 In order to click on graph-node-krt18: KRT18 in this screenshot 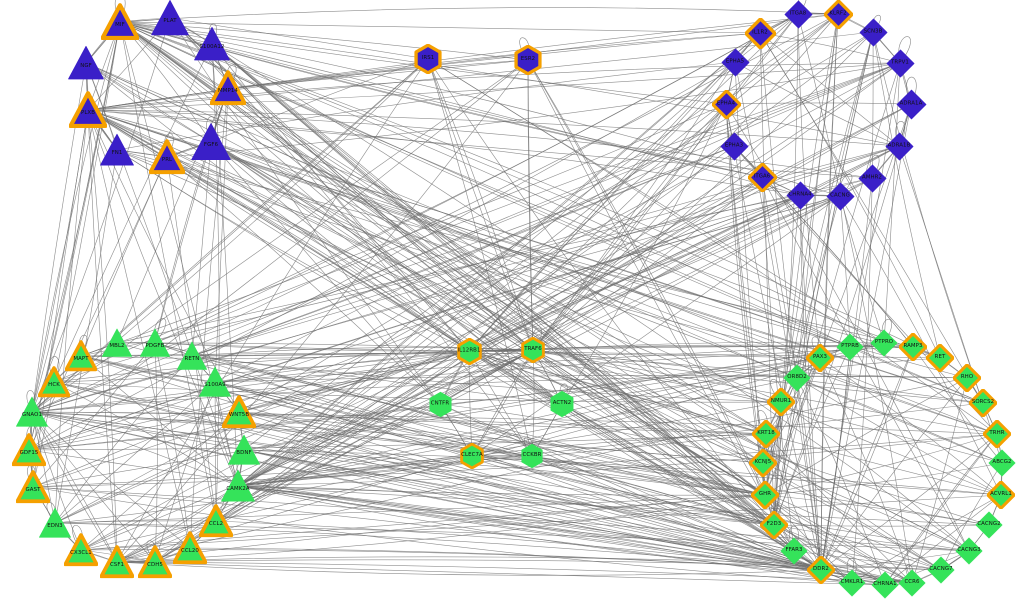, I will do `click(766, 434)`.